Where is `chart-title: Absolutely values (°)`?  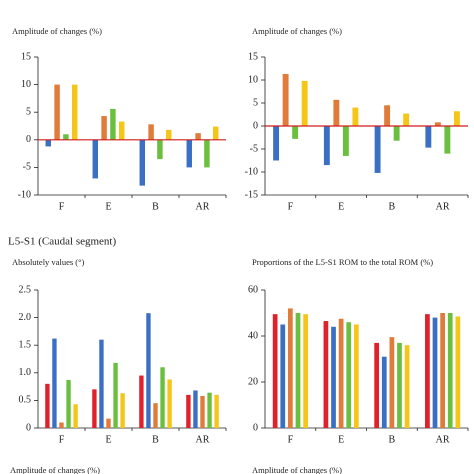 chart-title: Absolutely values (°) is located at coordinates (48, 262).